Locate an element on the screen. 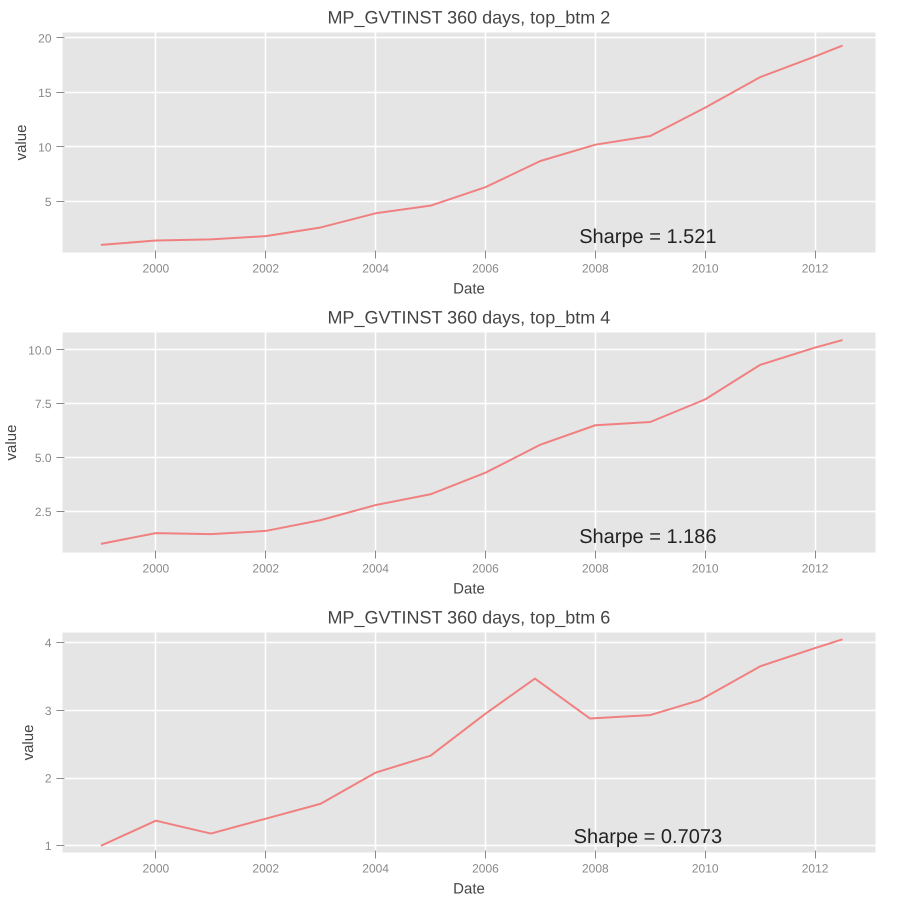 This screenshot has width=898, height=915. y-tick-label: 15 is located at coordinates (45, 93).